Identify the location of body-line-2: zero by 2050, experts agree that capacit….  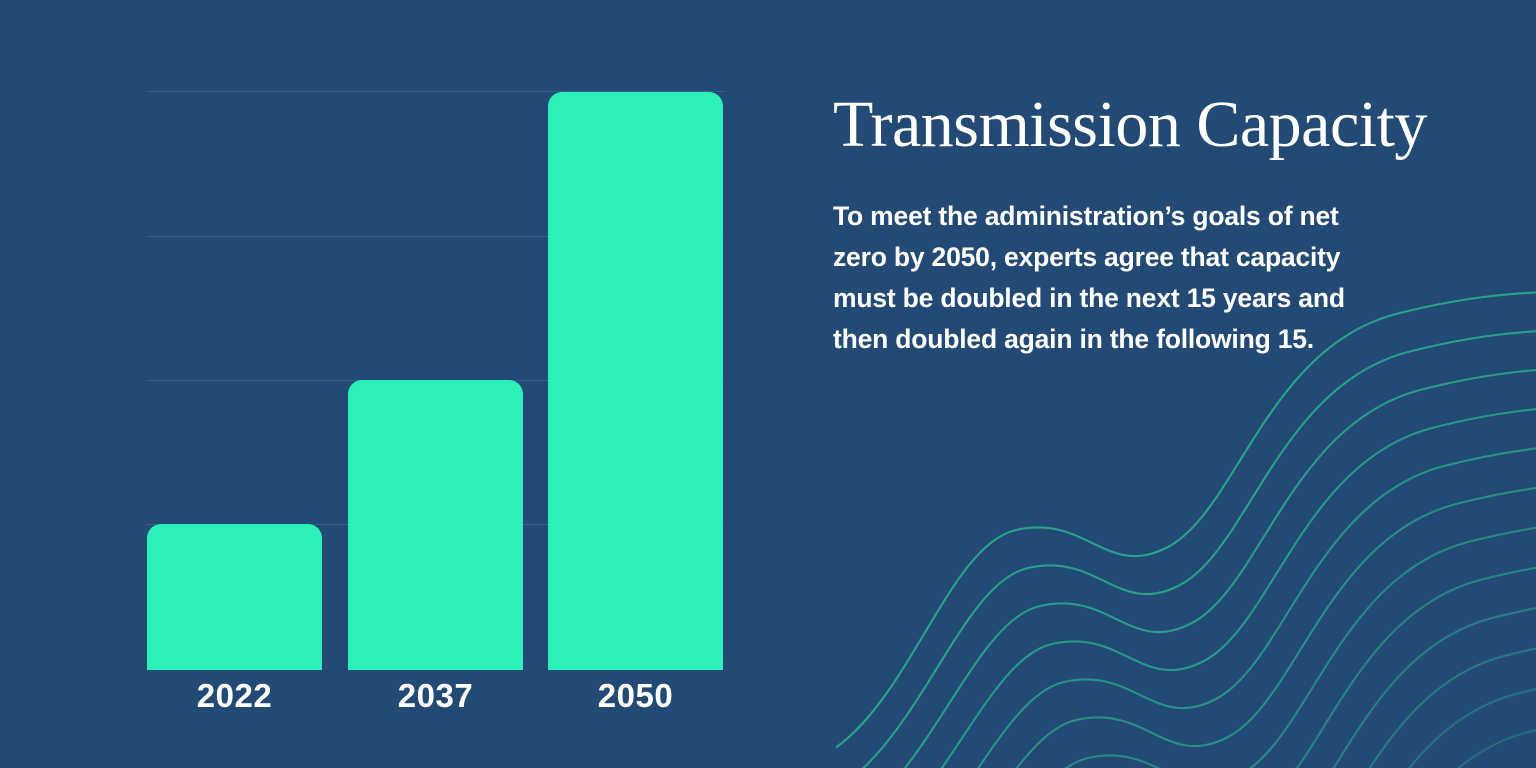
(1087, 257).